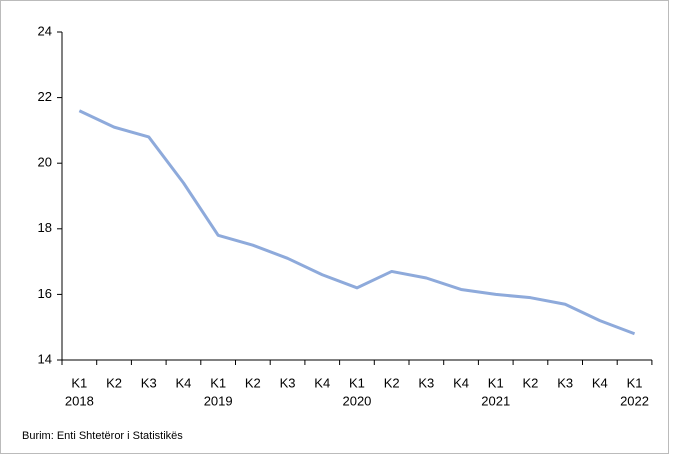 The height and width of the screenshot is (460, 681). What do you see at coordinates (45, 358) in the screenshot?
I see `y-tick-label: 14` at bounding box center [45, 358].